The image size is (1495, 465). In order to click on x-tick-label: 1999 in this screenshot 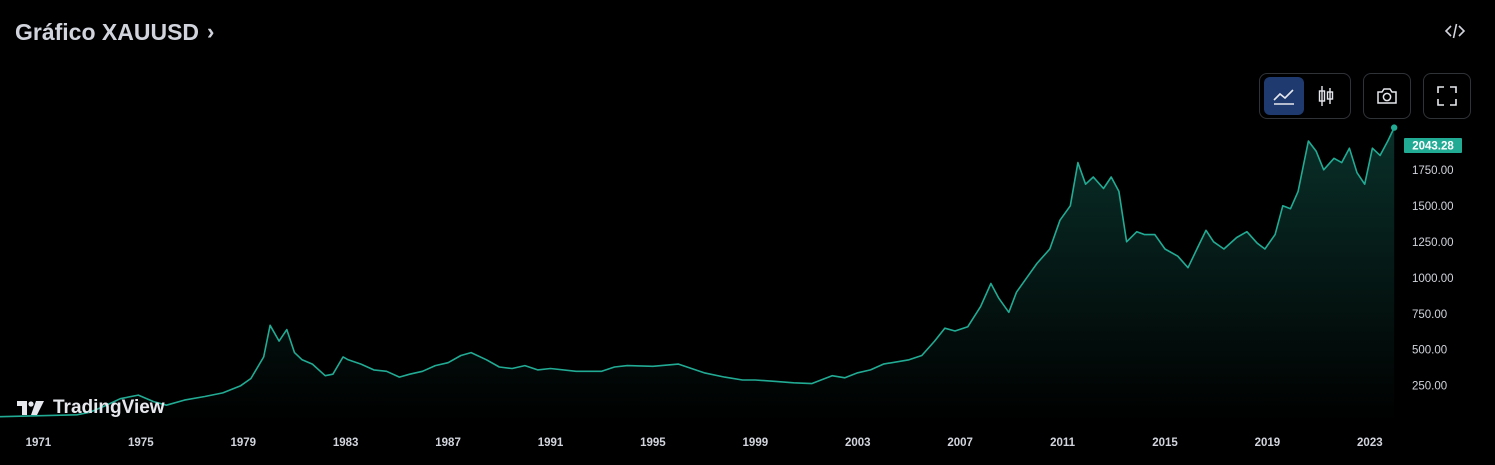, I will do `click(756, 443)`.